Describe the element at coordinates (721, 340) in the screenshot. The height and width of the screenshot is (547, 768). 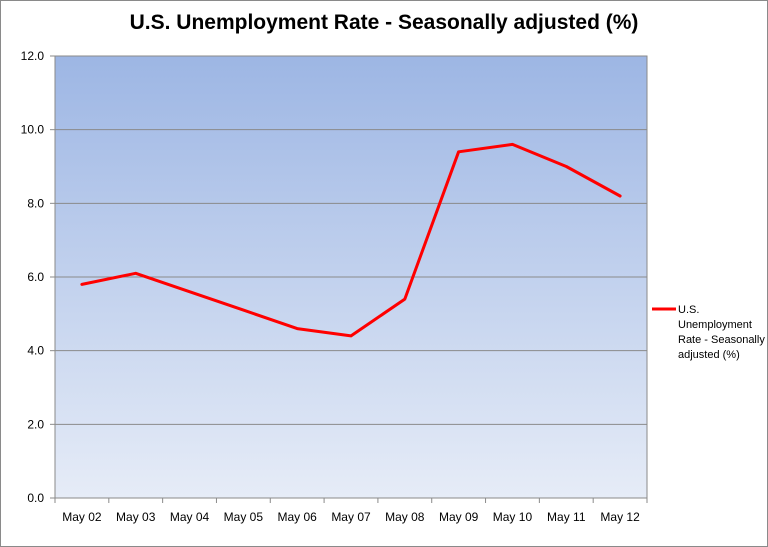
I see `legend-label: Rate - Seasonally` at that location.